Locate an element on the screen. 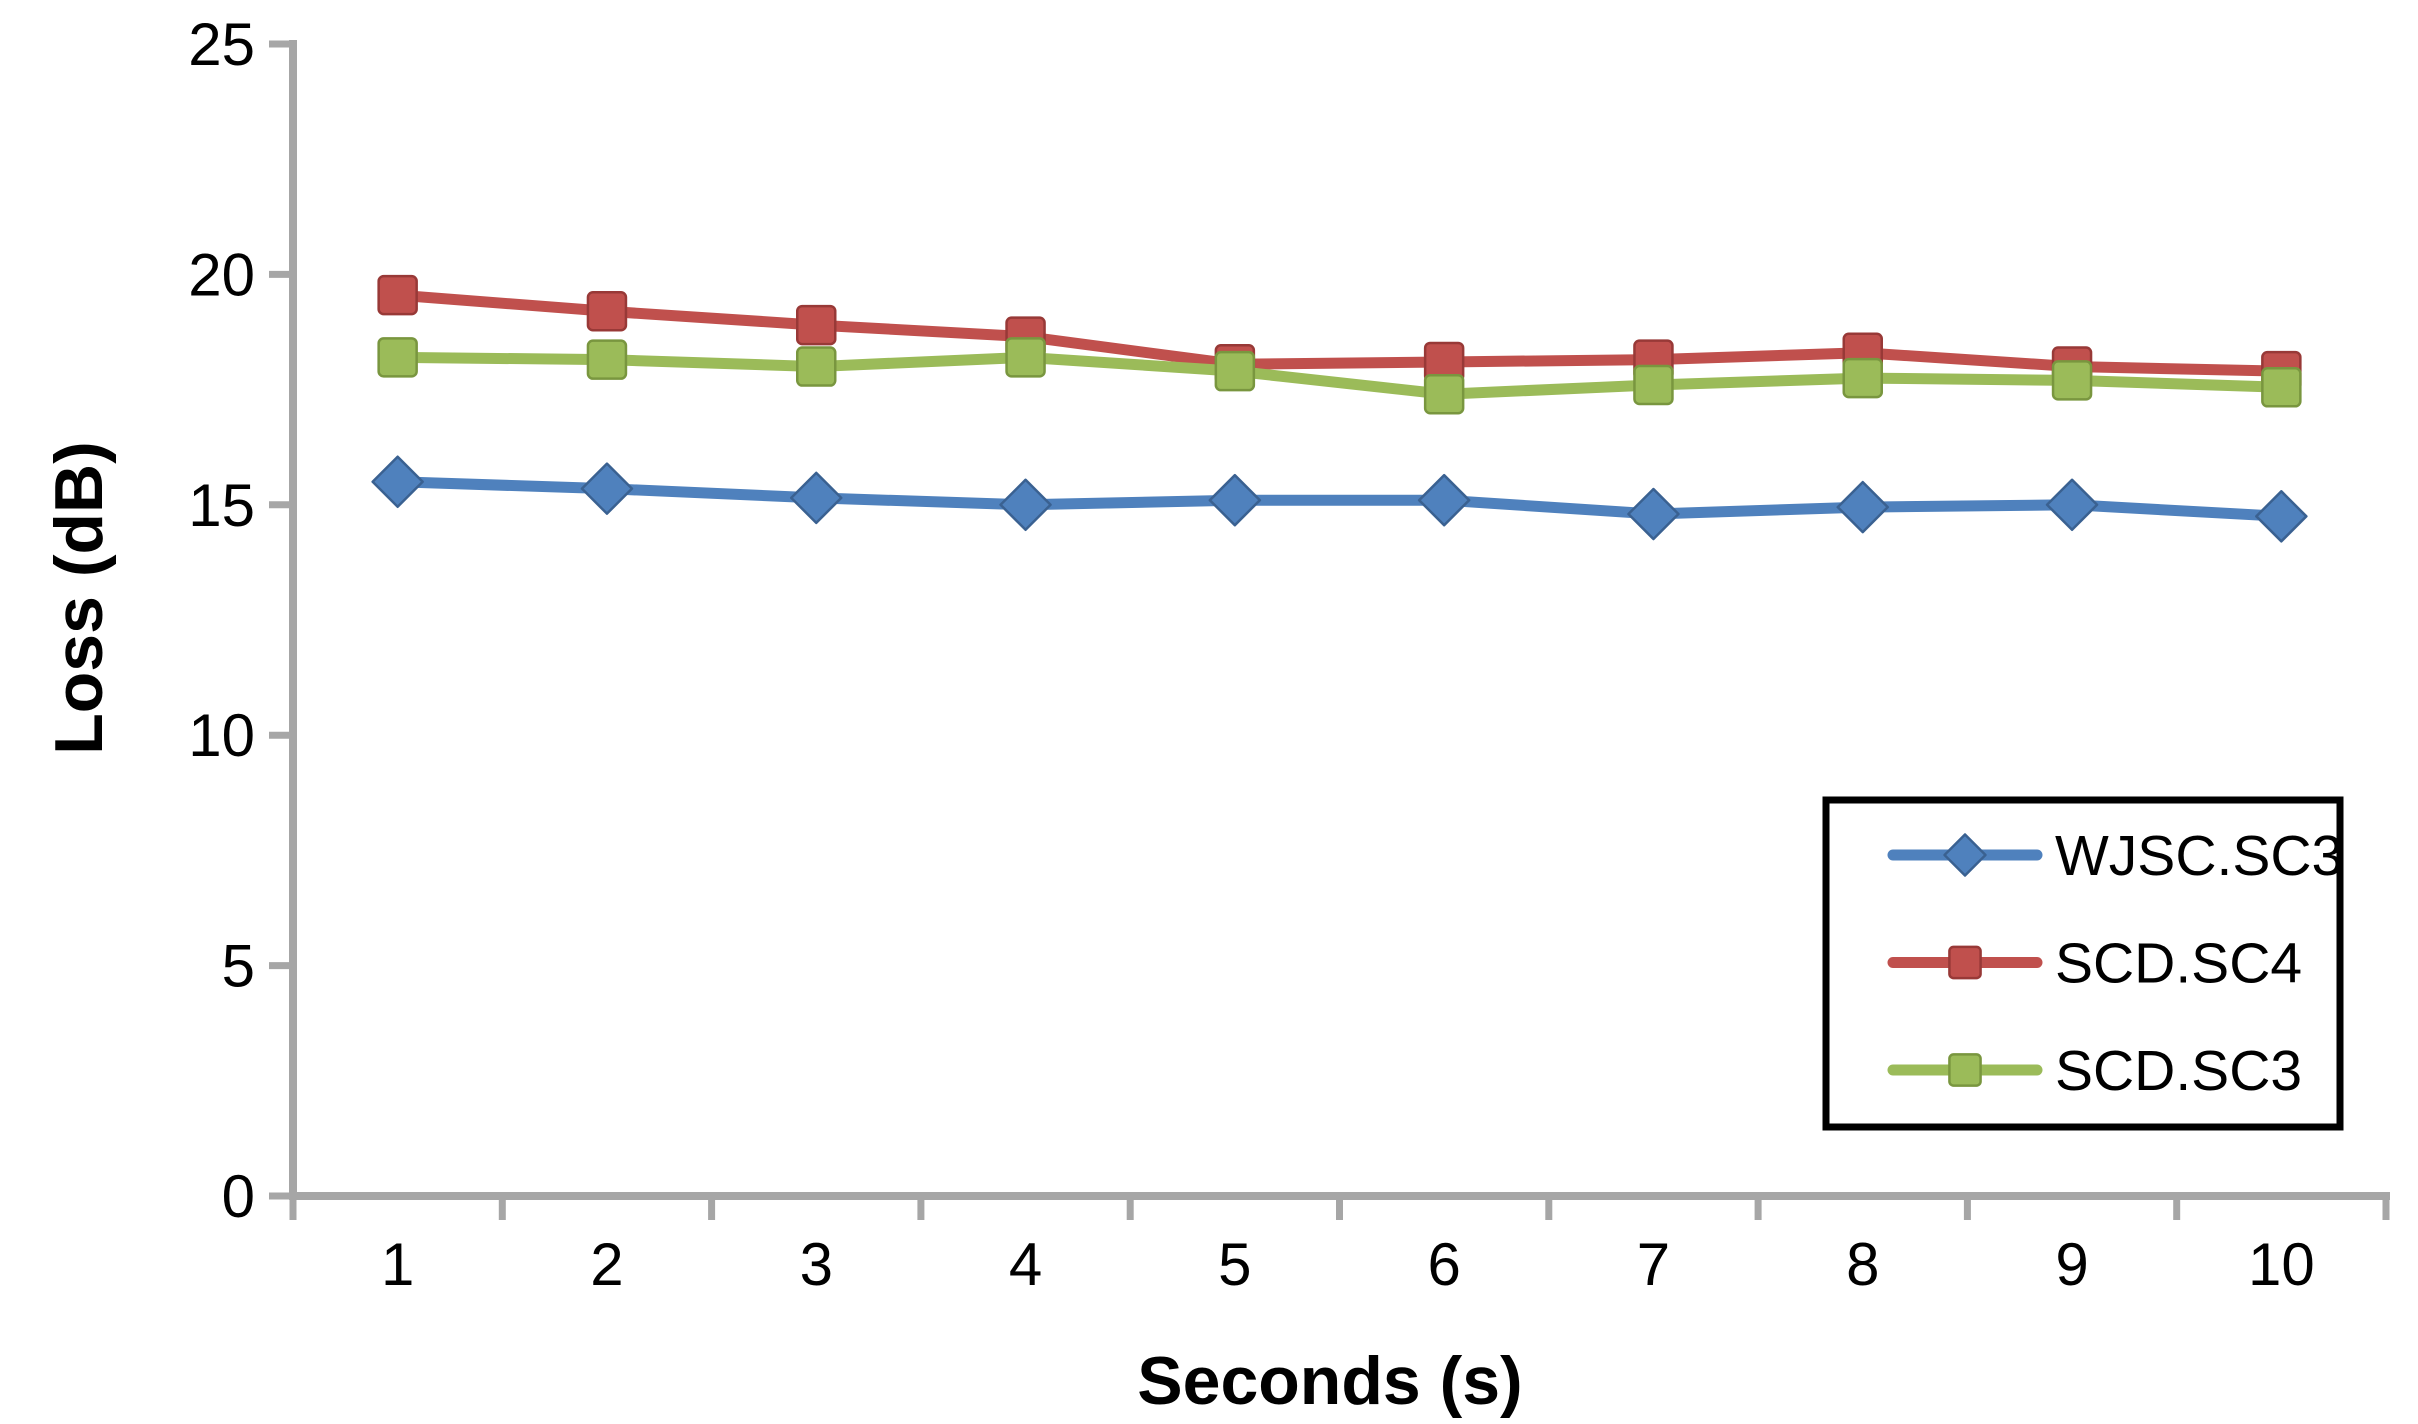 This screenshot has width=2418, height=1424. y-axis-title: Loss (dB) is located at coordinates (79, 598).